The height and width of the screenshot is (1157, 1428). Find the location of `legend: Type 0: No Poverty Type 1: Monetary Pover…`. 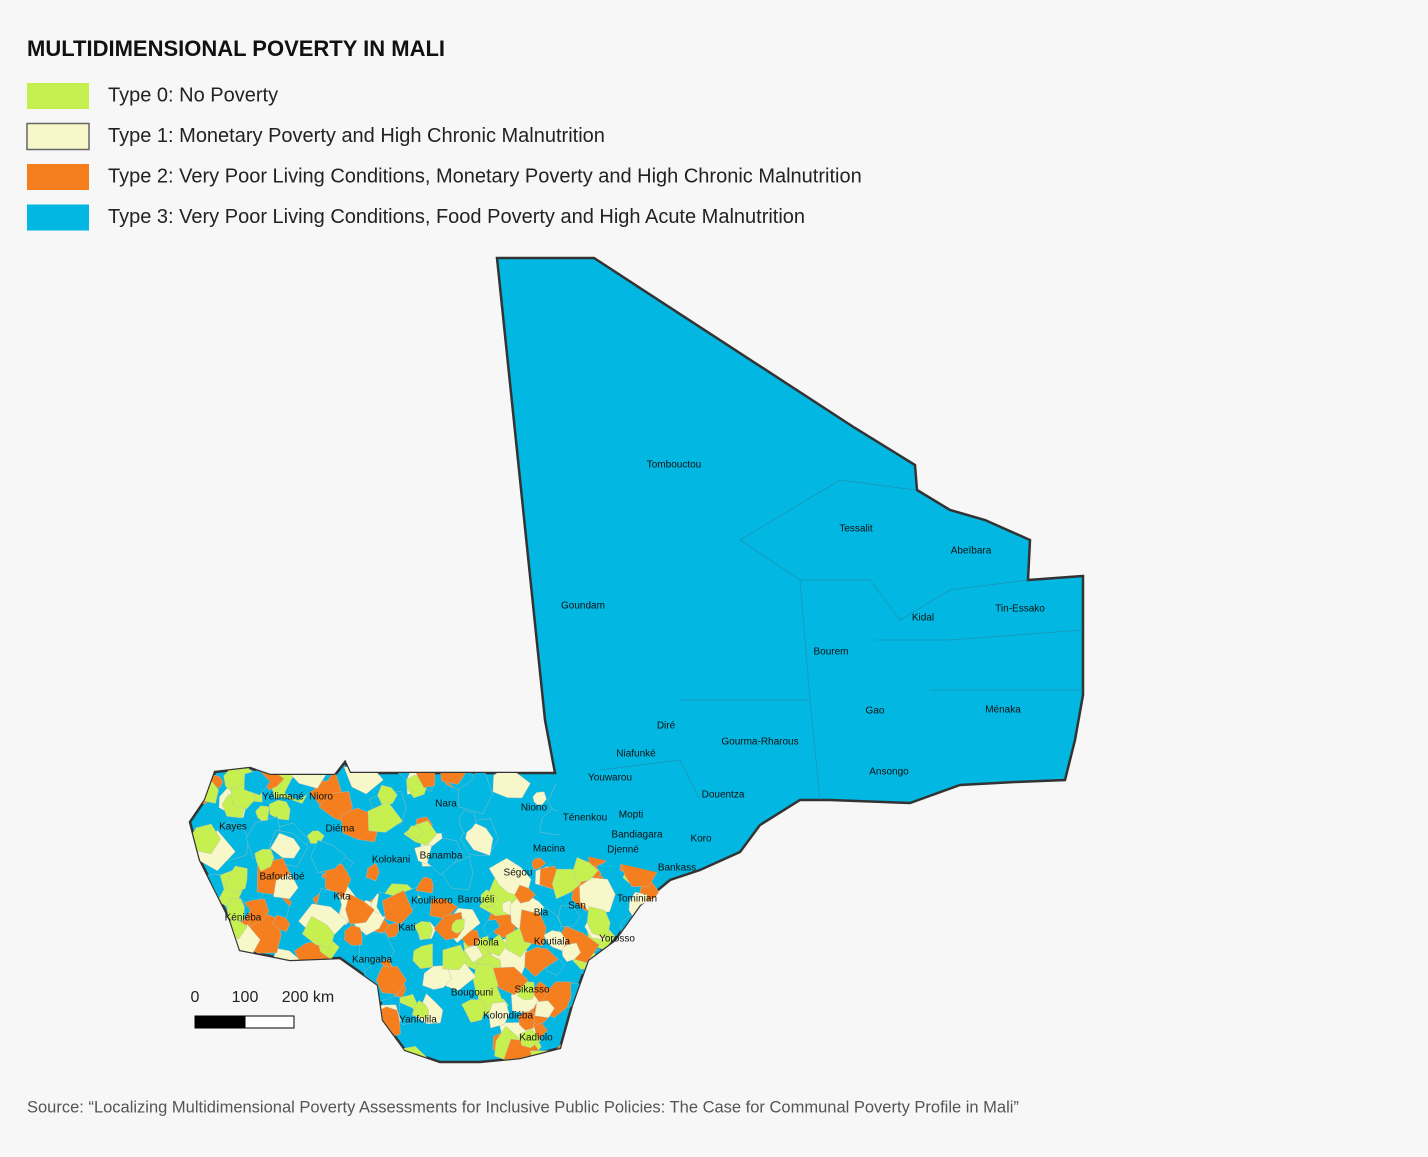

legend: Type 0: No Poverty Type 1: Monetary Pover… is located at coordinates (444, 157).